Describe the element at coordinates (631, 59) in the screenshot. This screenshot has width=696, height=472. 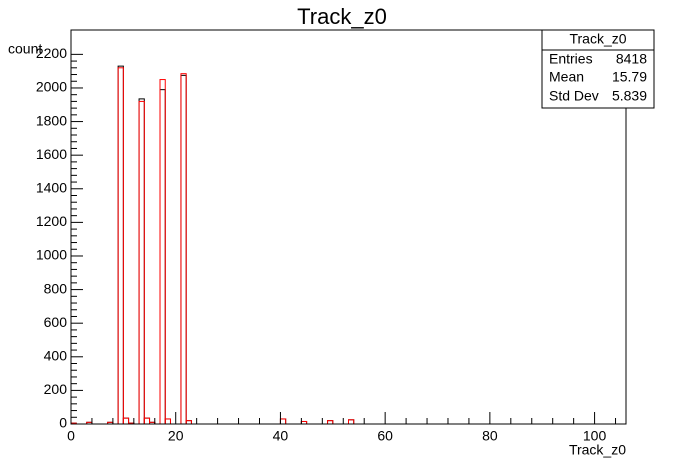
I see `stats-value: 8418` at that location.